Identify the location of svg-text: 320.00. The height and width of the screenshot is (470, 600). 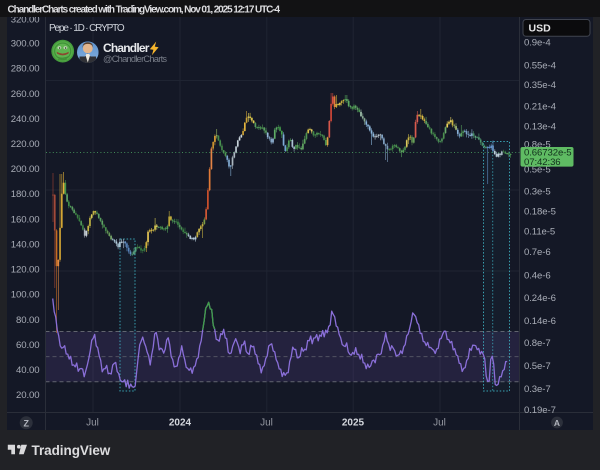
(25, 19).